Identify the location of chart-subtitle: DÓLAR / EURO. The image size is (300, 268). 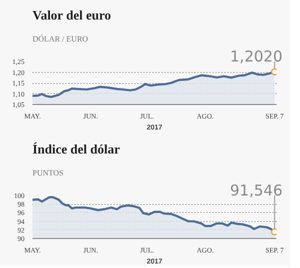
(60, 39).